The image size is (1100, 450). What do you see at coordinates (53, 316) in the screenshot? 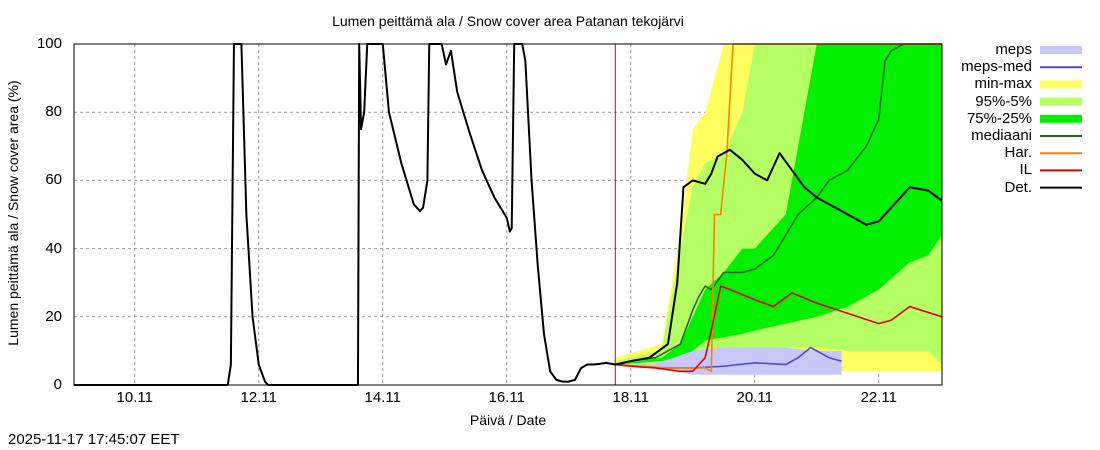
I see `y-tick-label: 20` at bounding box center [53, 316].